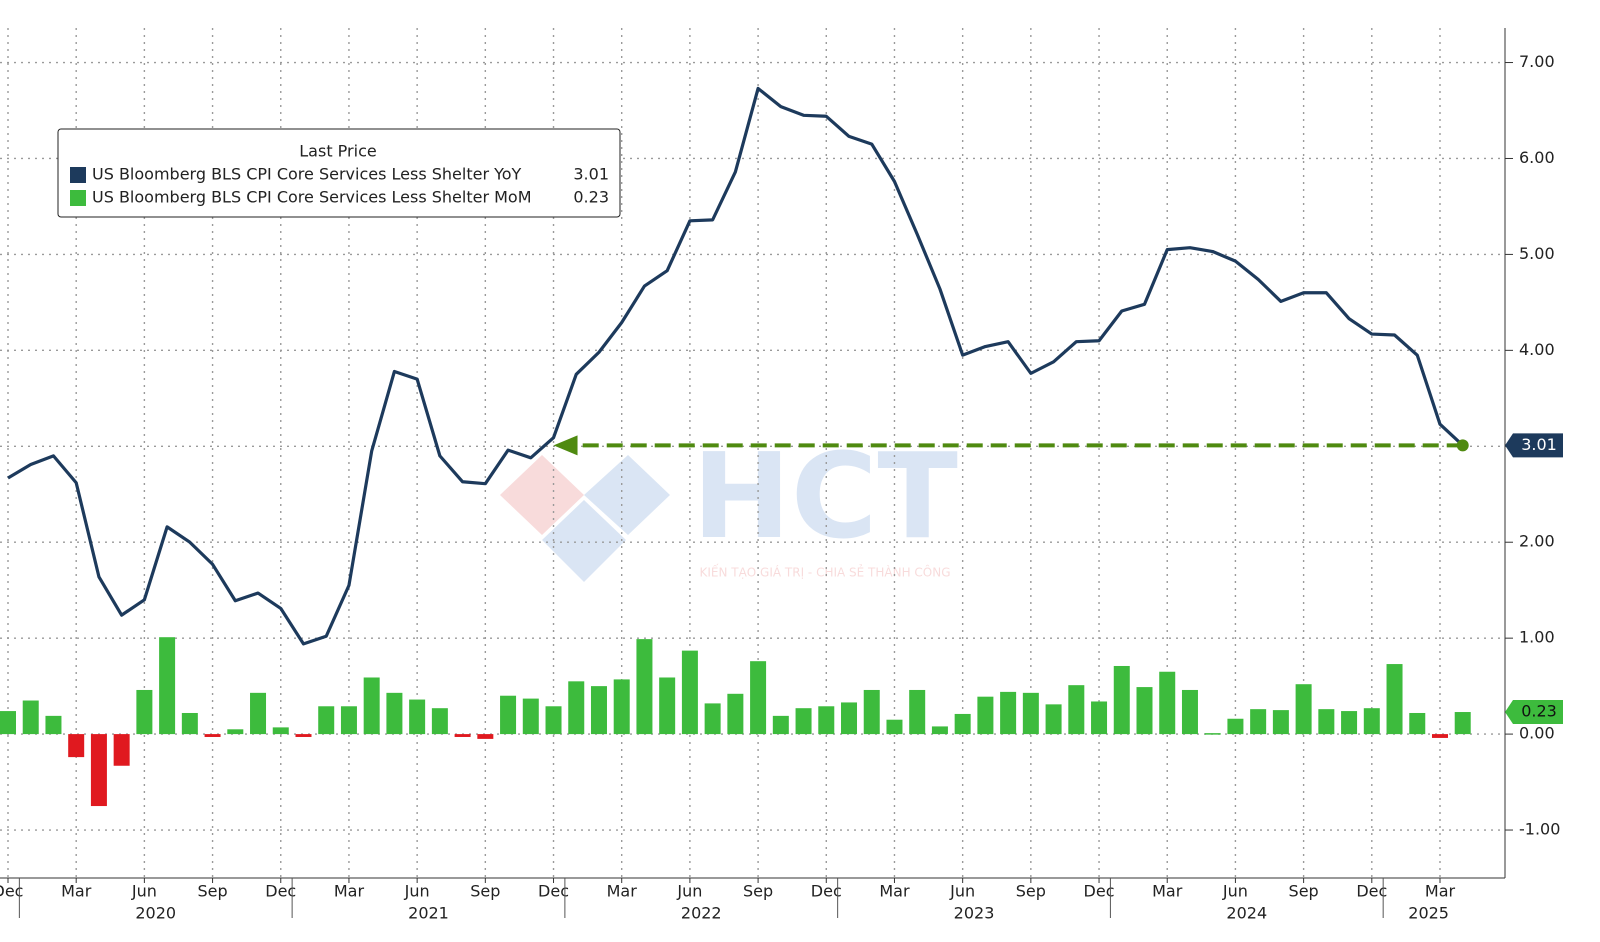 Image resolution: width=1600 pixels, height=942 pixels. What do you see at coordinates (1537, 733) in the screenshot?
I see `y-tick-label: 0.00` at bounding box center [1537, 733].